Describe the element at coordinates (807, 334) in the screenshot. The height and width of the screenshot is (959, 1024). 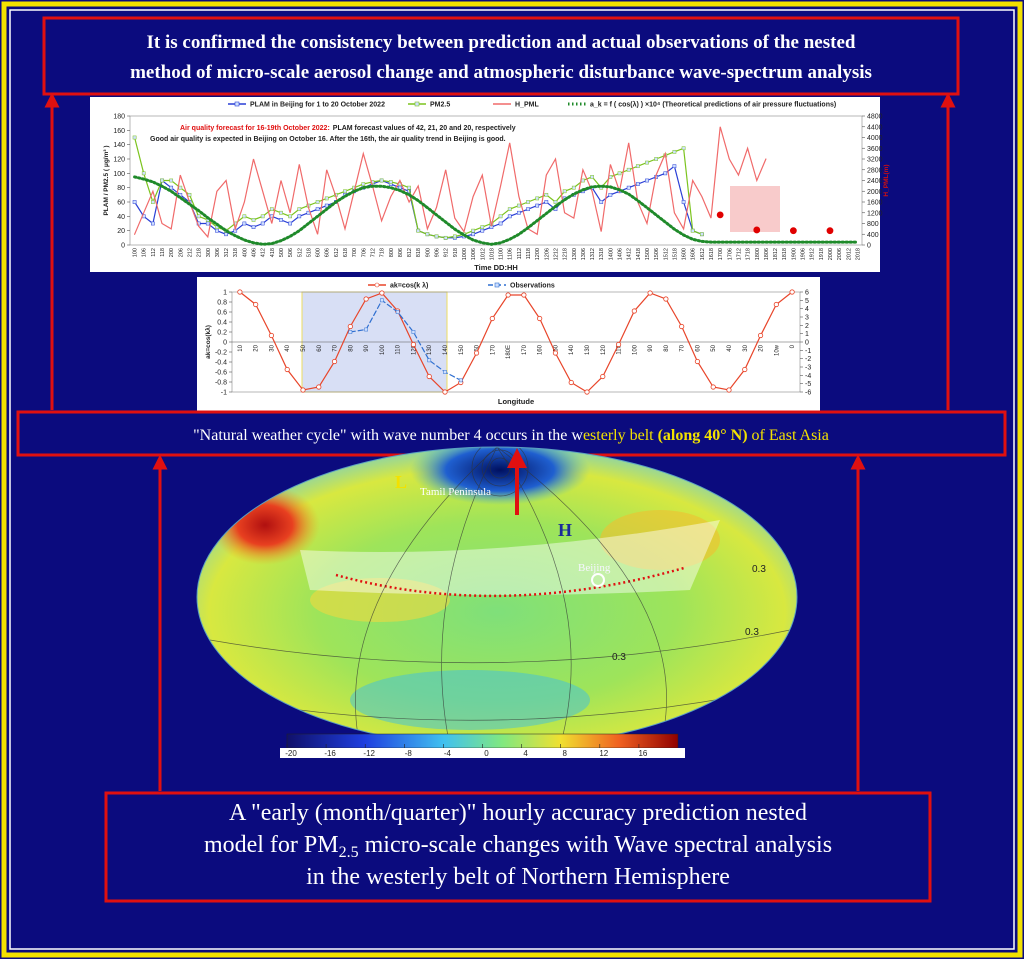
I see `y2-tick-label: 1` at that location.